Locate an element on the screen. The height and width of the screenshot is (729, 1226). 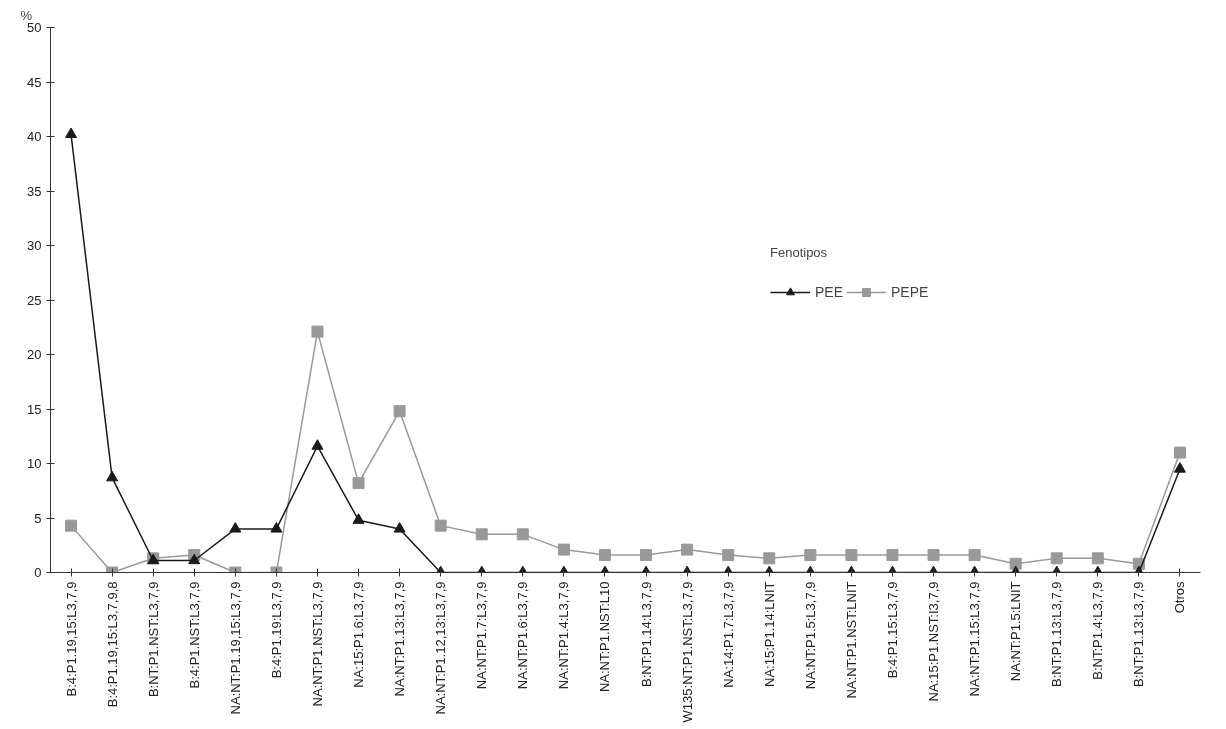
y-tick-label: 35 is located at coordinates (34, 191).